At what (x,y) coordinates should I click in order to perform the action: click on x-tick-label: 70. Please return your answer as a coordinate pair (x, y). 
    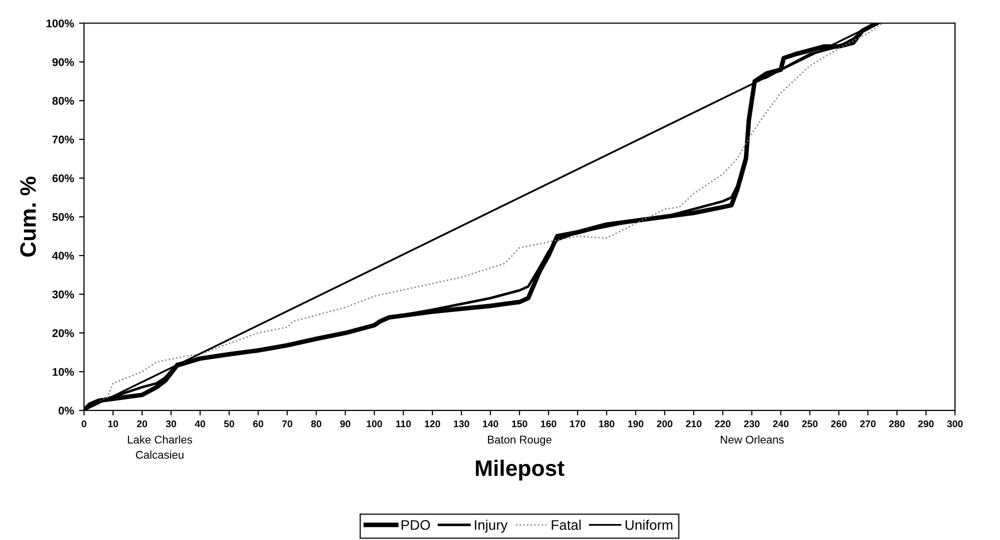
    Looking at the image, I should click on (287, 424).